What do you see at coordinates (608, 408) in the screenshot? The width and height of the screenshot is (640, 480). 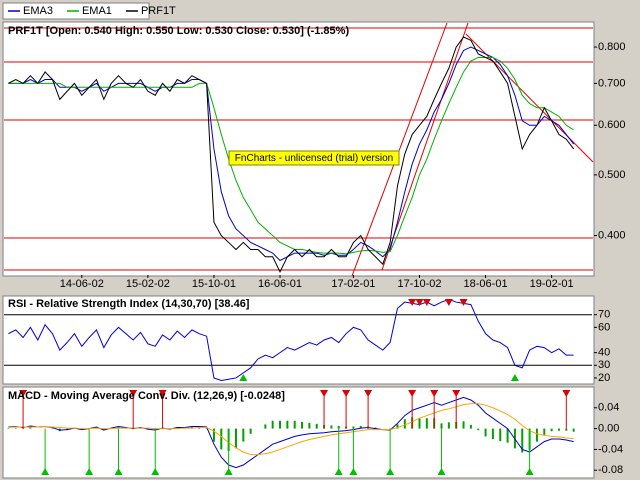 I see `y-tick-label: 0.04` at bounding box center [608, 408].